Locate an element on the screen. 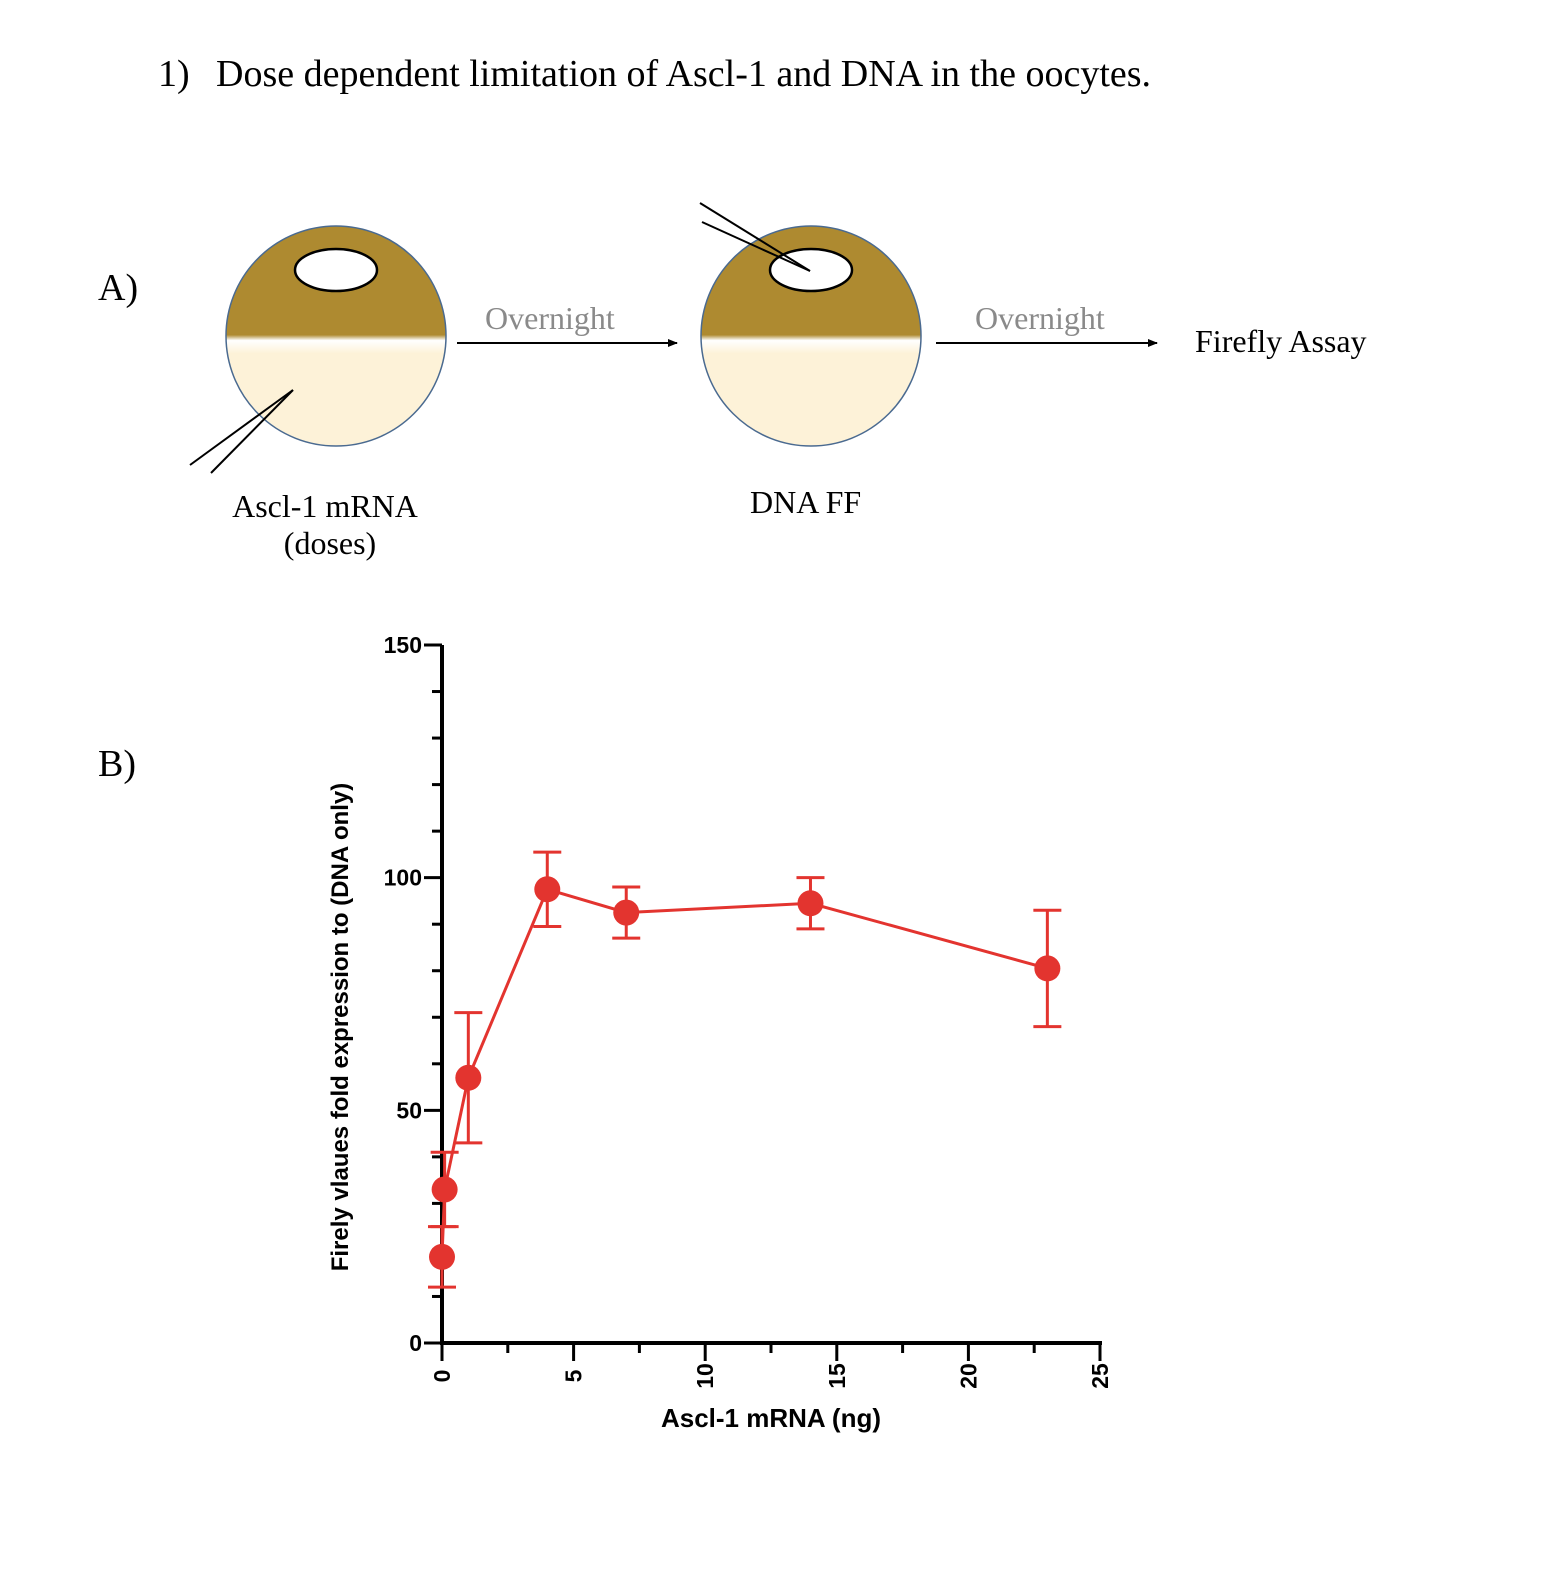  firefly-assay-label: Firefly Assay is located at coordinates (1281, 341).